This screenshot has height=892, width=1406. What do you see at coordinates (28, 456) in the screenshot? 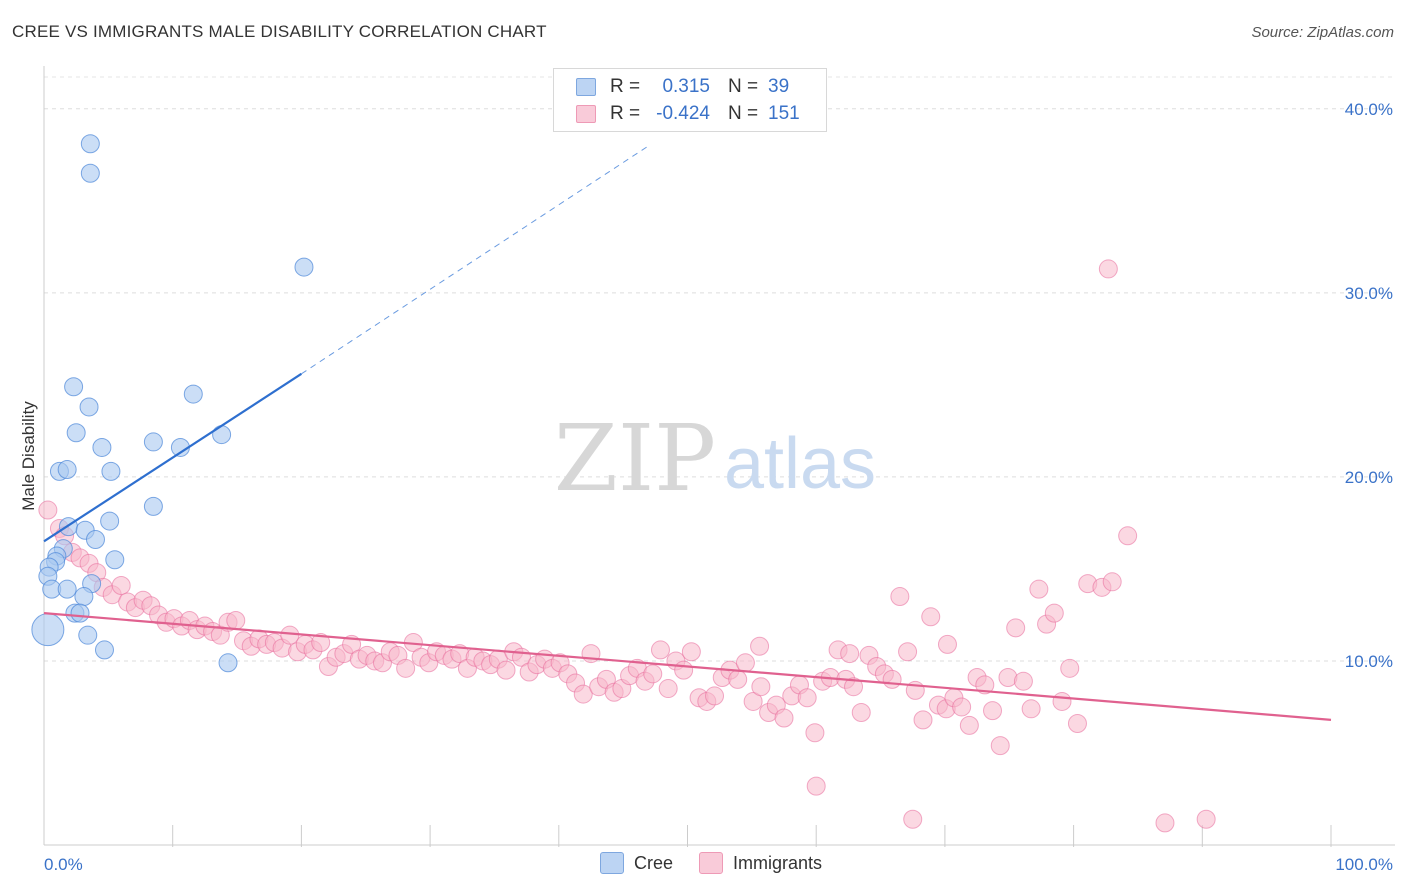
I see `y-axis-label: Male Disability` at bounding box center [28, 456].